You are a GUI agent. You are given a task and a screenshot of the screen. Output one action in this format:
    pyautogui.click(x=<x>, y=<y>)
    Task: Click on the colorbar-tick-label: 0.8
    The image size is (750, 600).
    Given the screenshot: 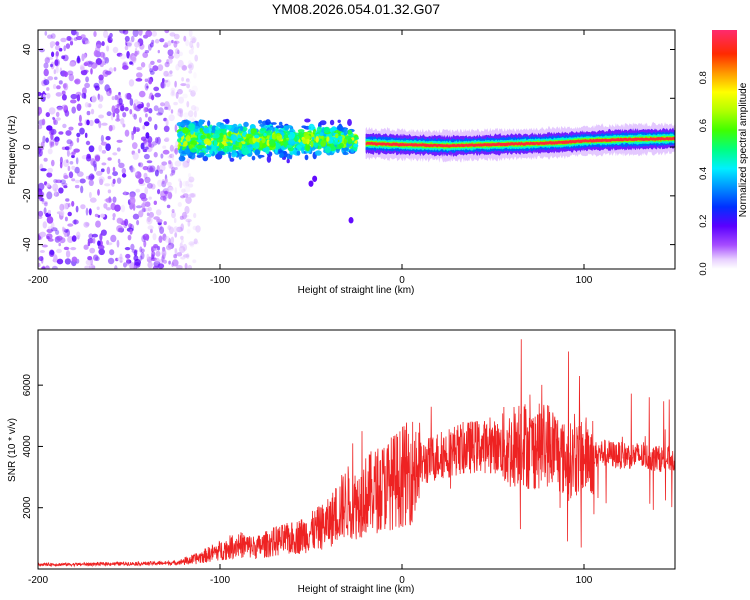 What is the action you would take?
    pyautogui.click(x=703, y=77)
    